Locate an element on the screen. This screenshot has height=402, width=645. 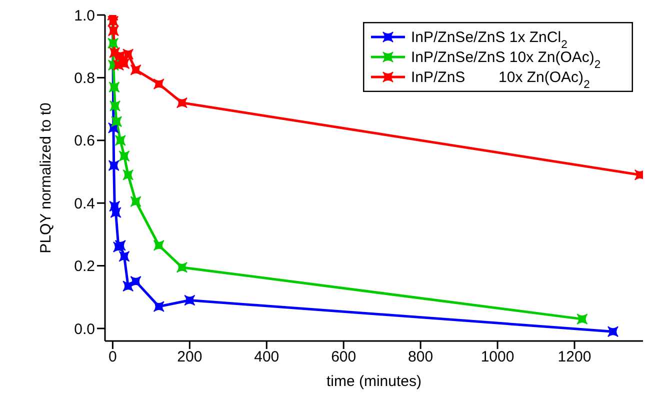
y-axis-title: PLQY normalized to t0 is located at coordinates (45, 178).